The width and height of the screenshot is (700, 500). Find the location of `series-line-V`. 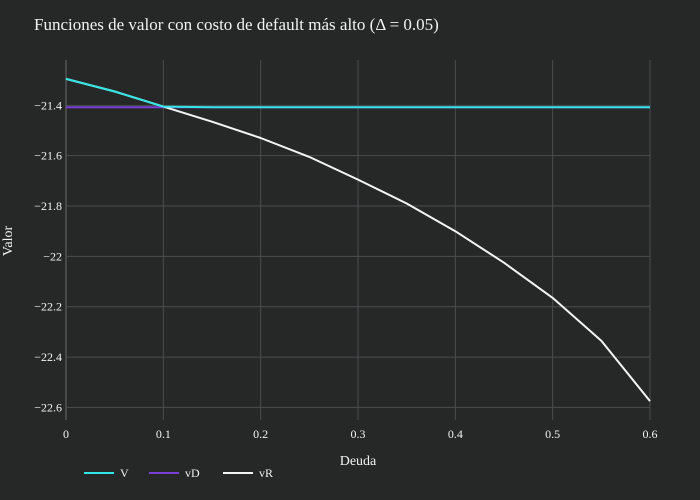

series-line-V is located at coordinates (357, 93).